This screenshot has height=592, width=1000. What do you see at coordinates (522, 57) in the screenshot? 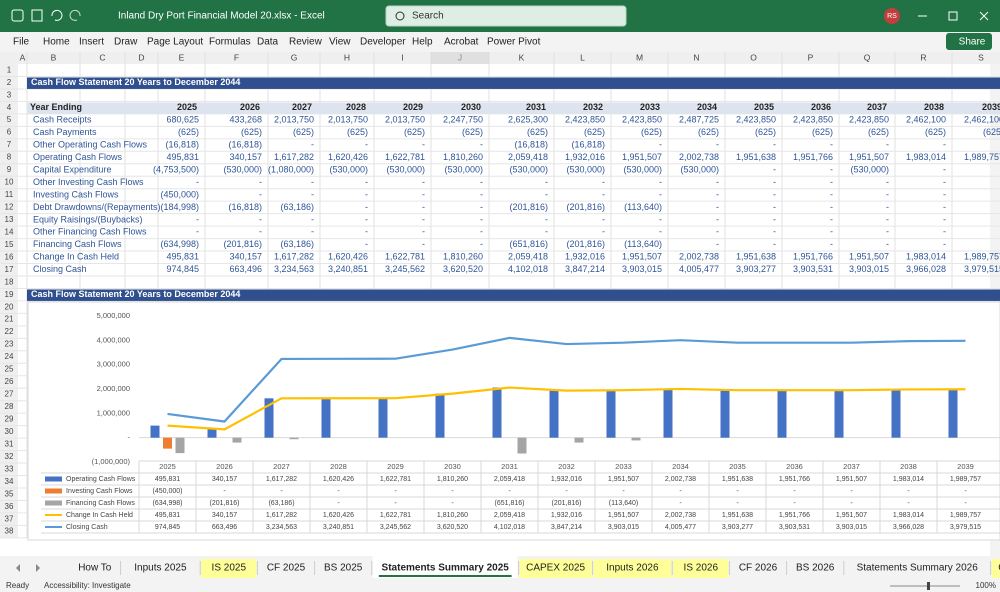
I see `column-header: K` at bounding box center [522, 57].